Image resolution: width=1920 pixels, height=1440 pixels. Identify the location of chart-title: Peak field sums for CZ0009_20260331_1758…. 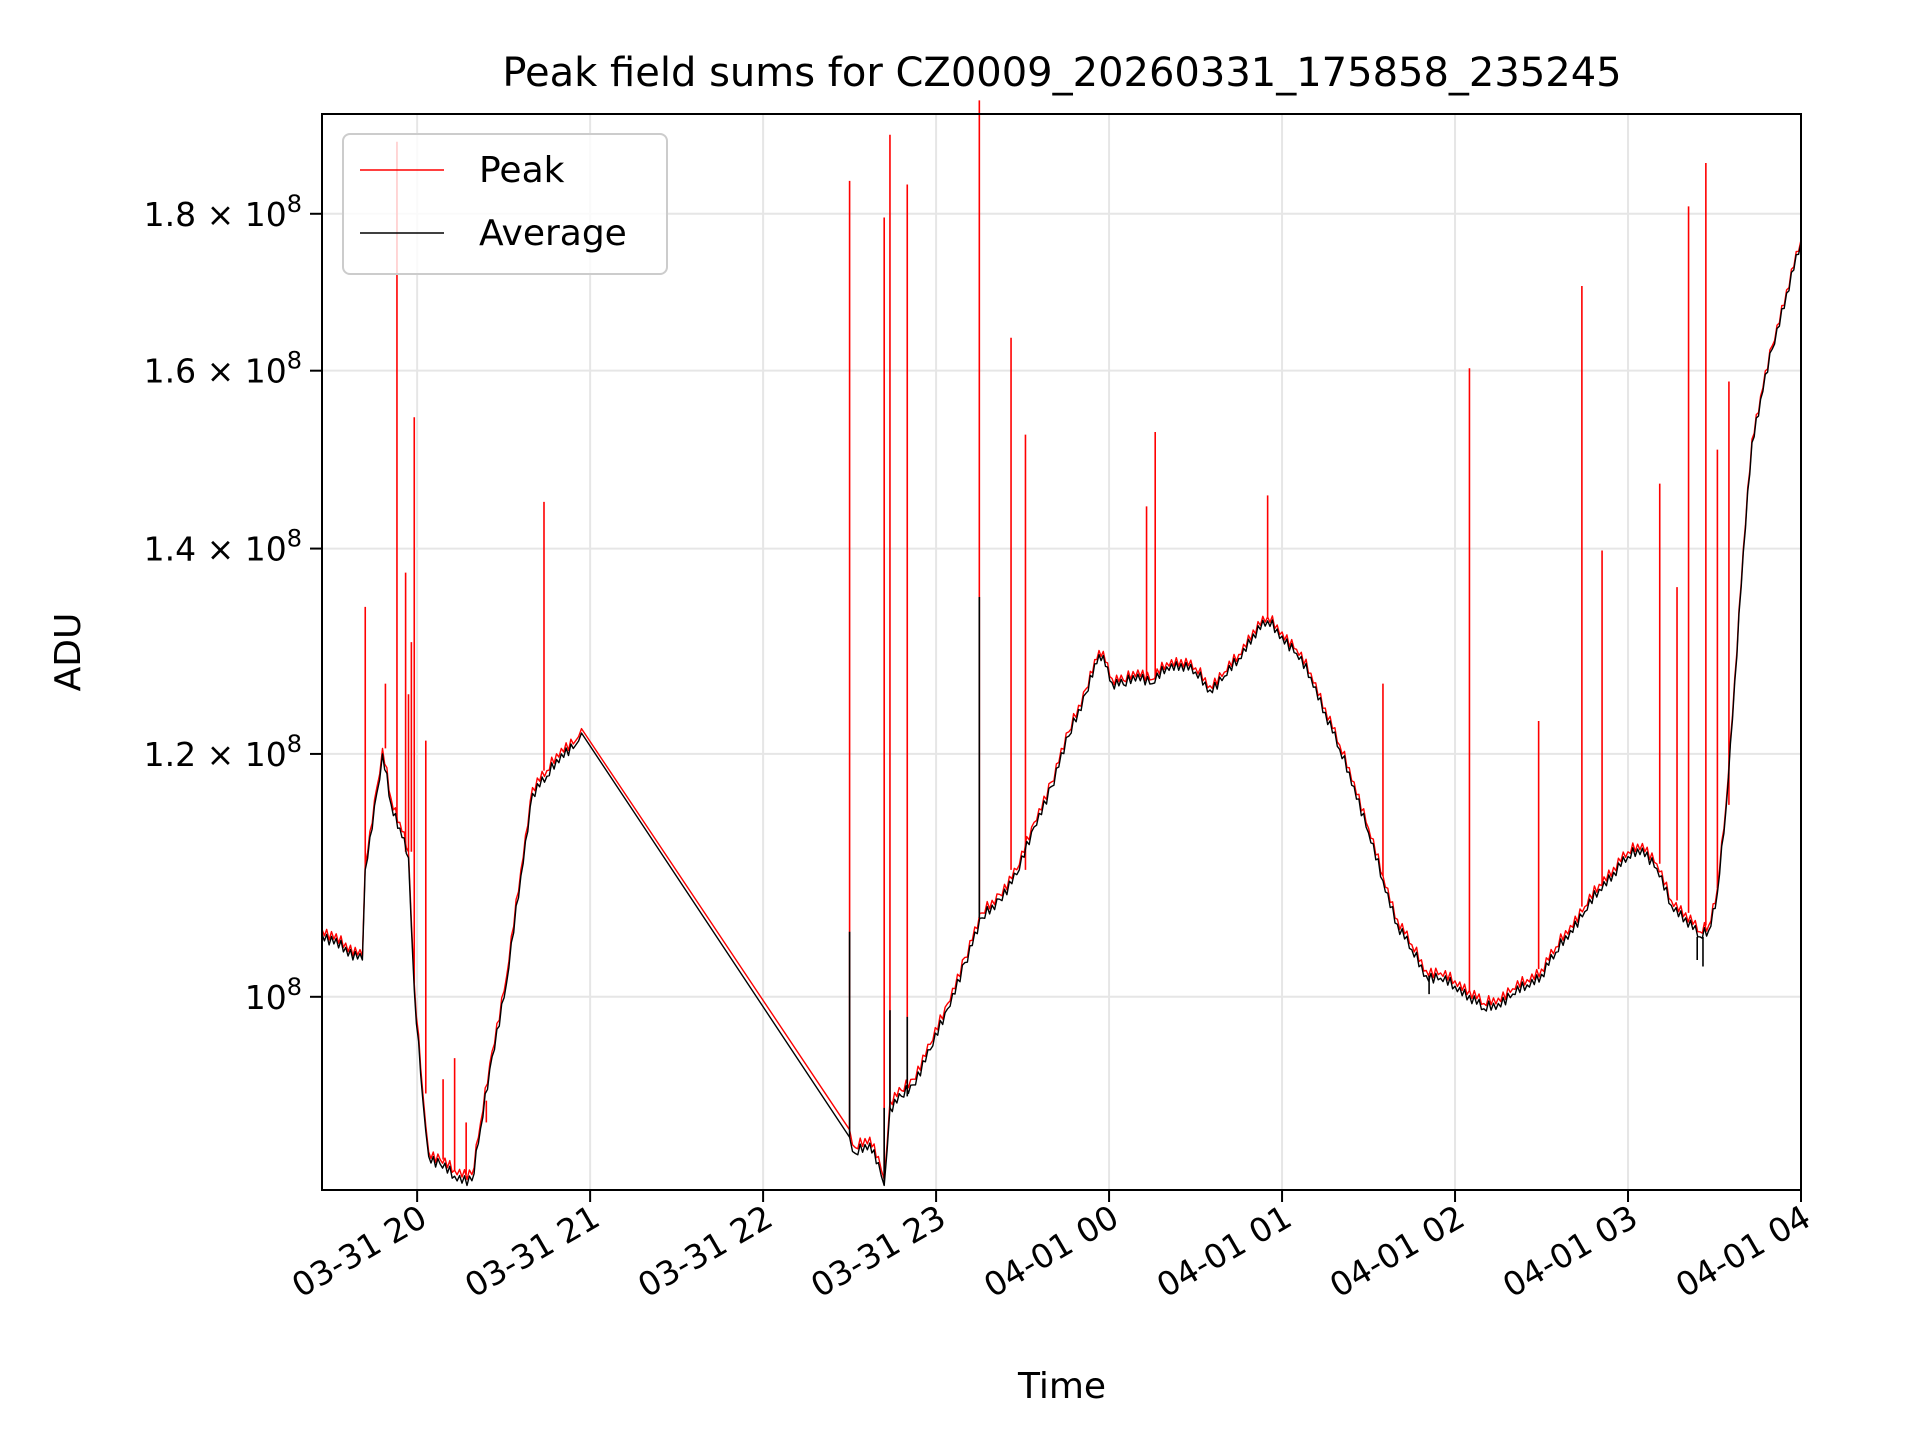
(1061, 73).